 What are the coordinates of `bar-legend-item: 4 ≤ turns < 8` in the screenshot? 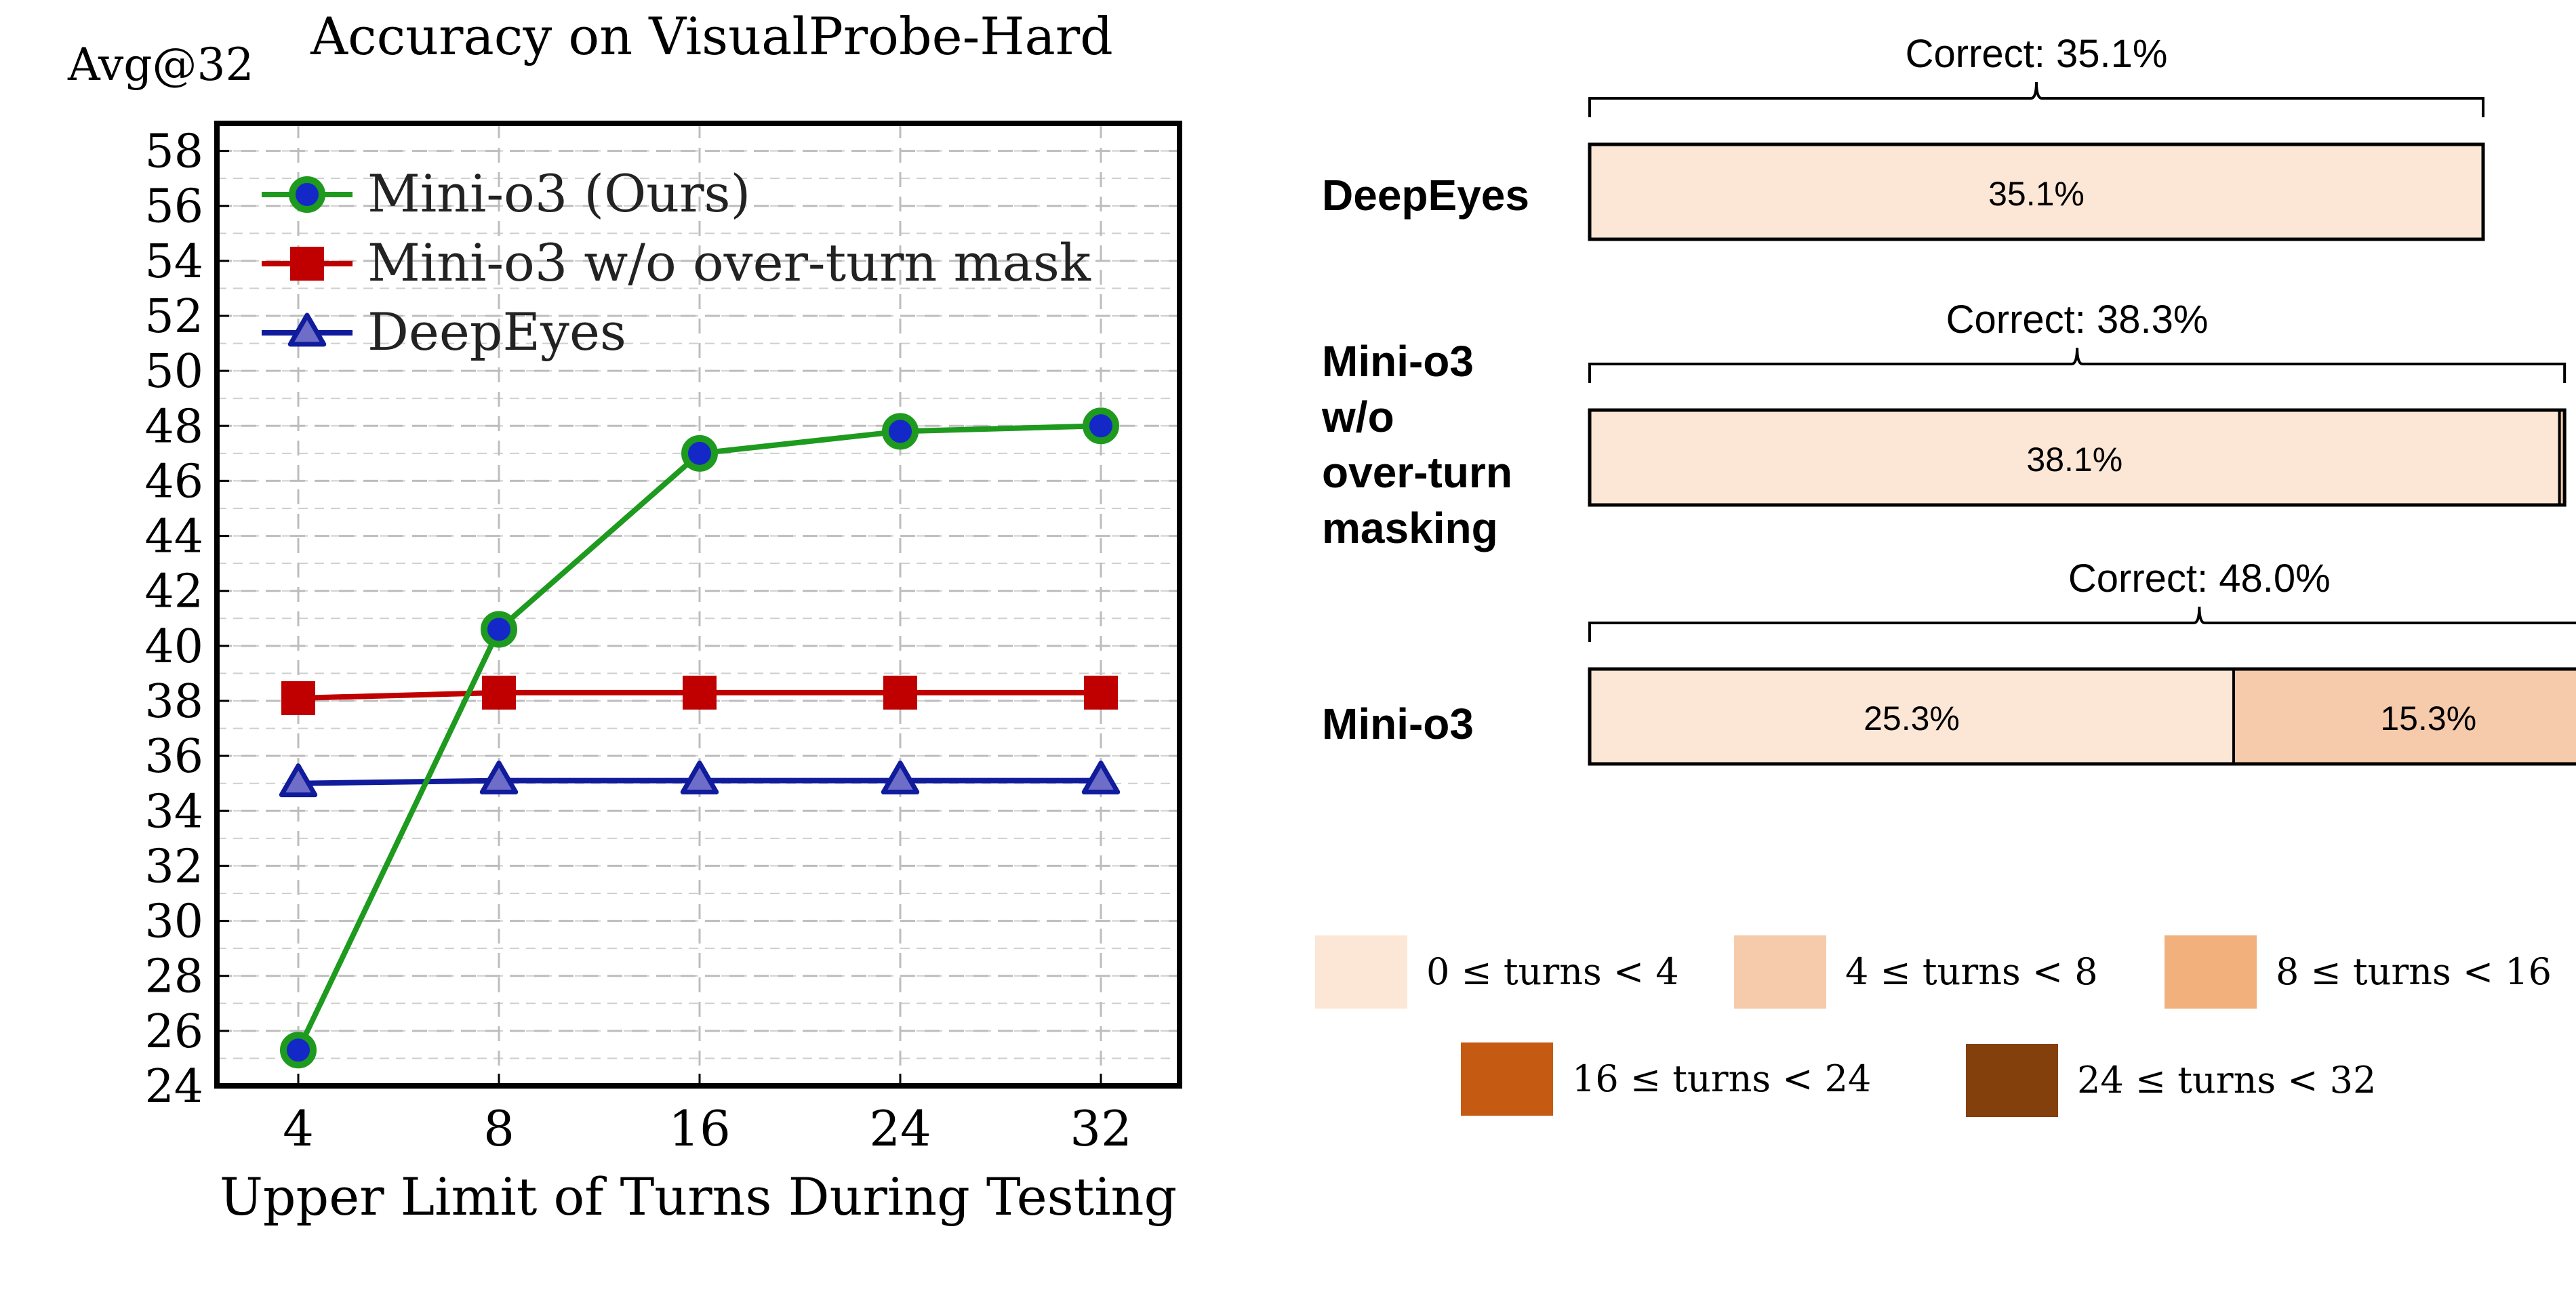 It's located at (1916, 972).